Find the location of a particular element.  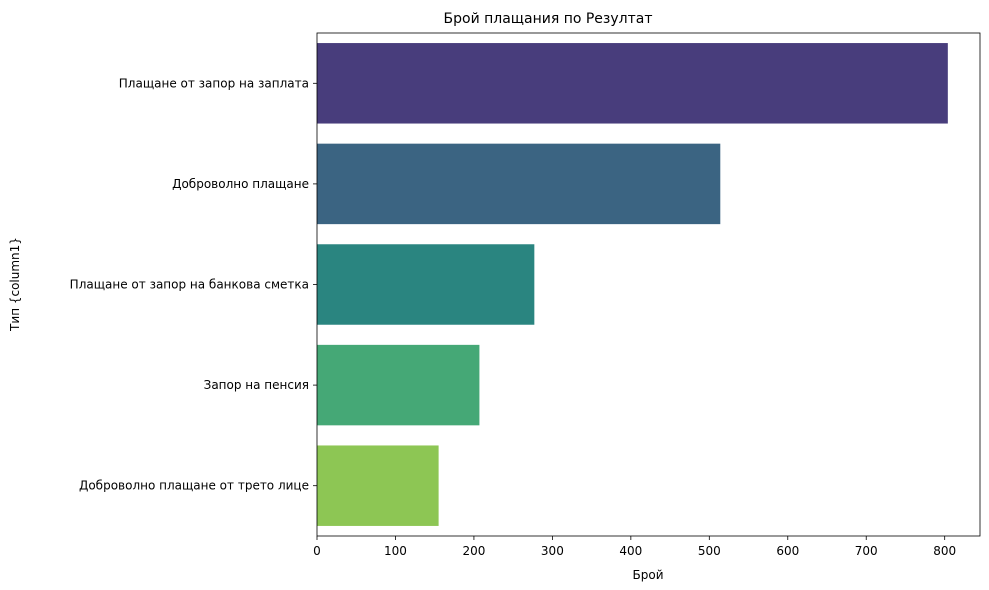

x-tick-label: 300 is located at coordinates (552, 551).